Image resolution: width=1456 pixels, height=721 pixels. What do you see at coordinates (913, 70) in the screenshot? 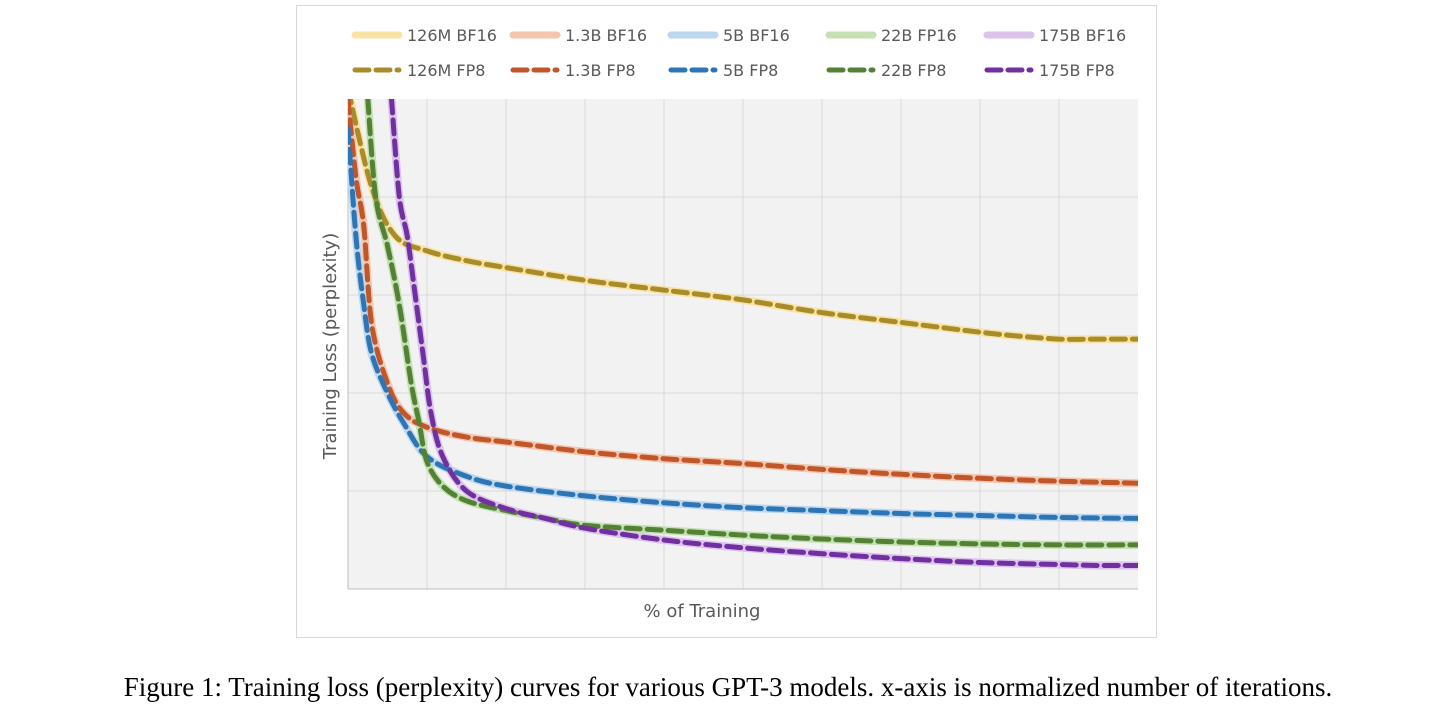
I see `legend-label: 22B FP8` at bounding box center [913, 70].